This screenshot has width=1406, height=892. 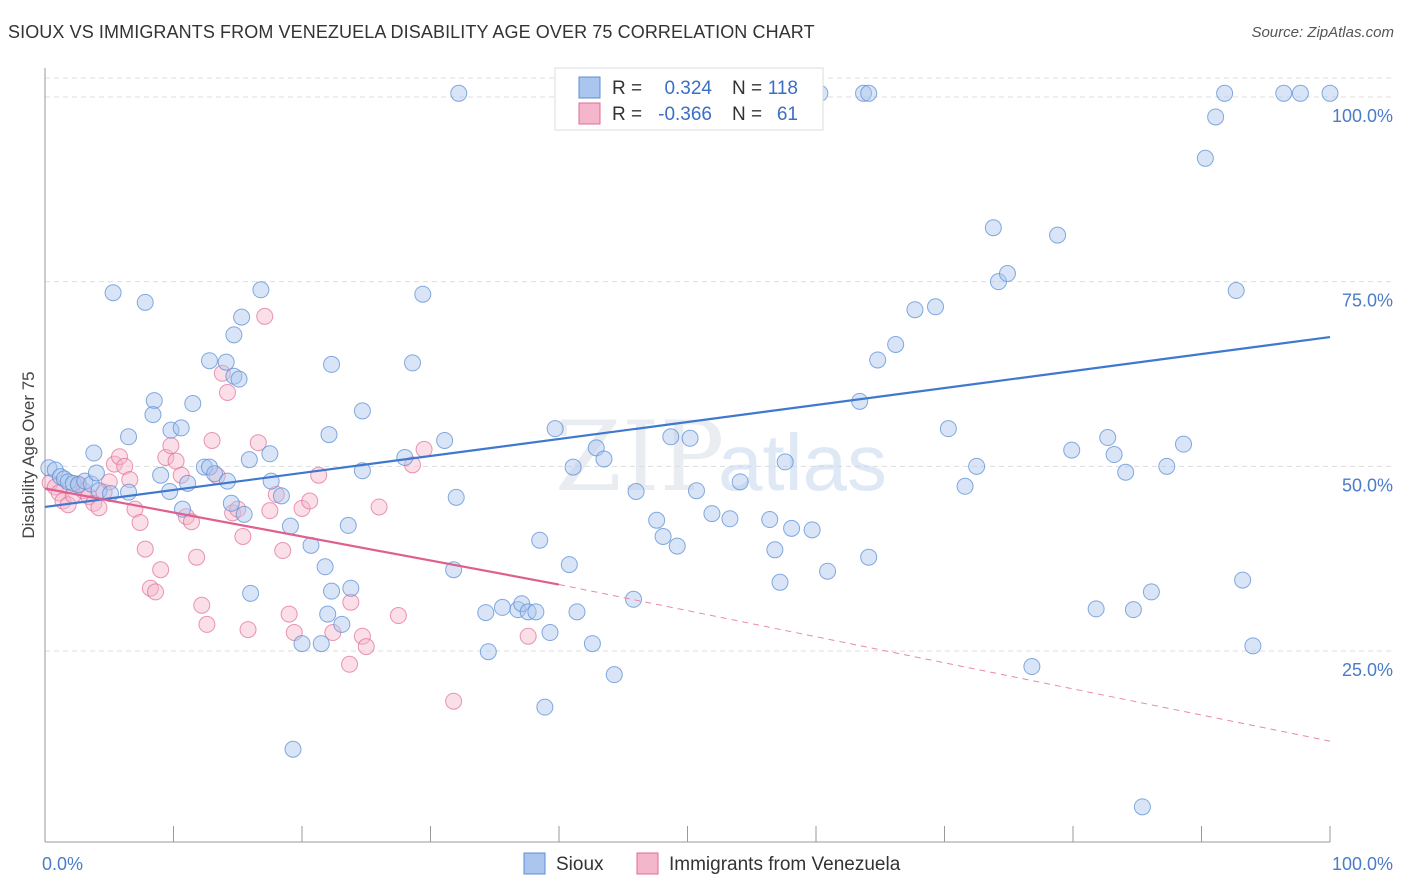 I want to click on y-tick-label: 50.0%, so click(x=1367, y=485).